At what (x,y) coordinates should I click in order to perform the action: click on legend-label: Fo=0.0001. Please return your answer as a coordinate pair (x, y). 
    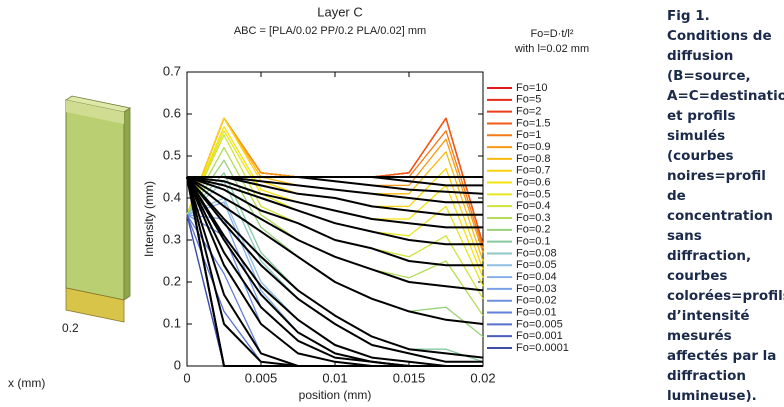
    Looking at the image, I should click on (542, 348).